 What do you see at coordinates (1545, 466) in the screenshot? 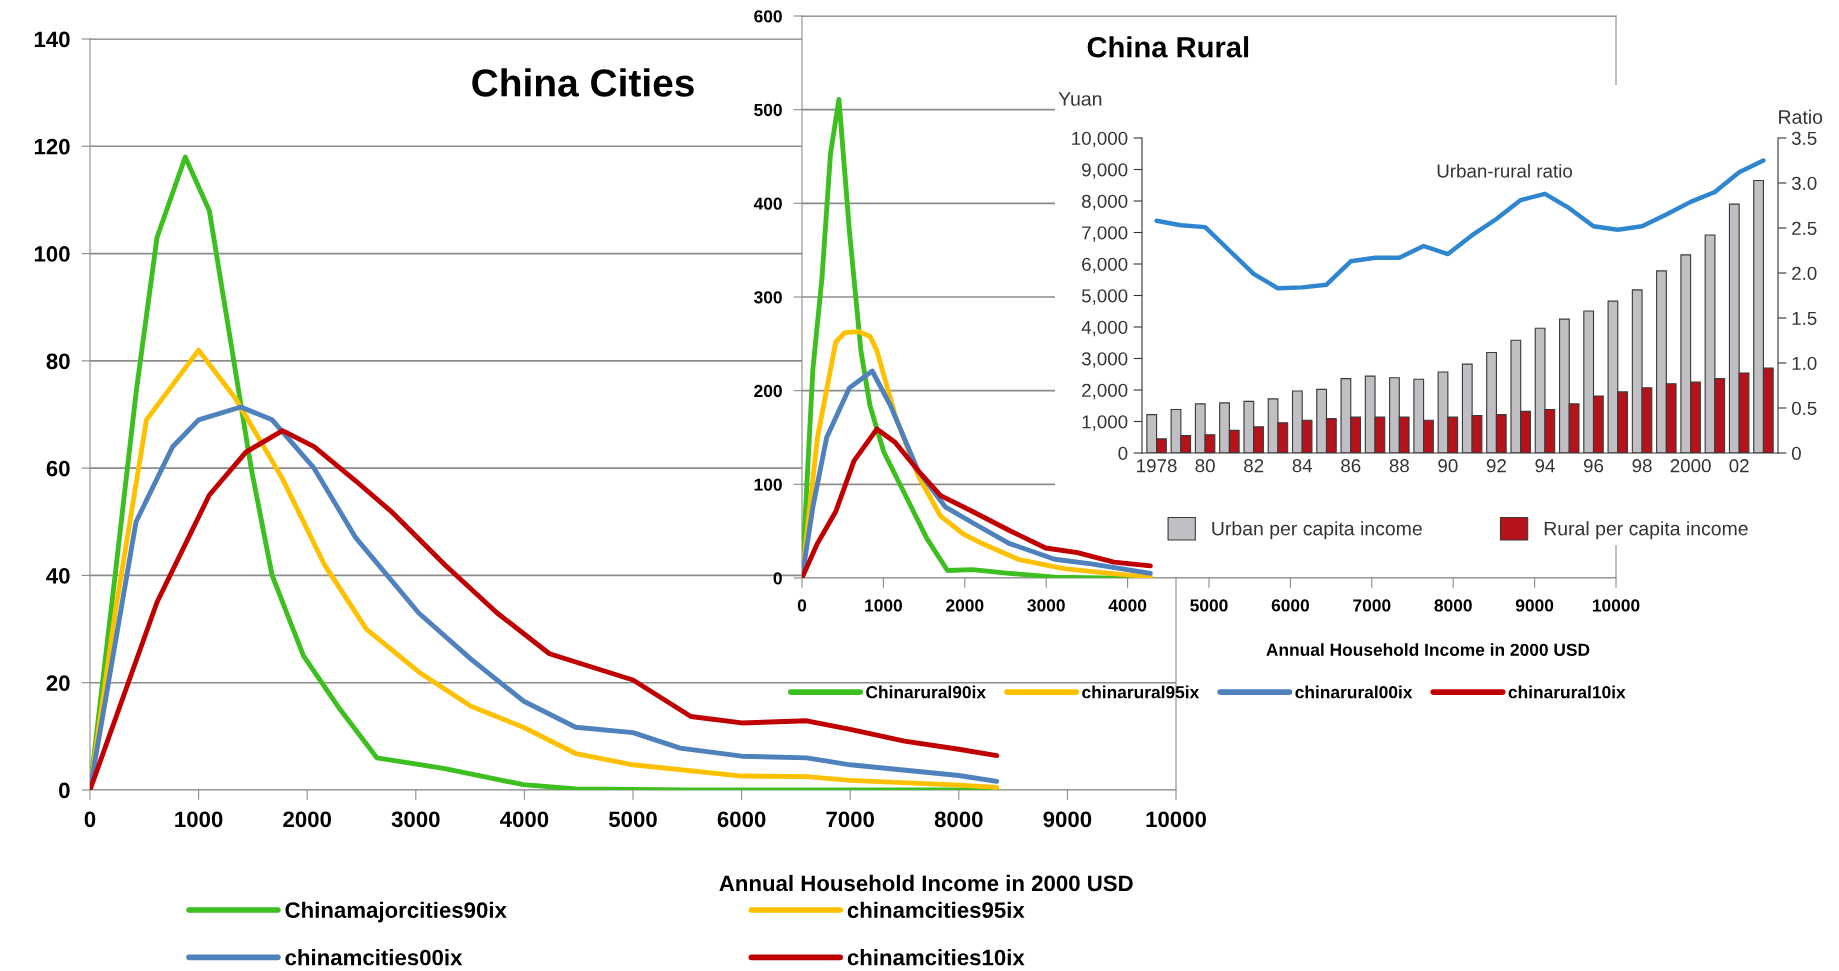
I see `x-tick-label: 94` at bounding box center [1545, 466].